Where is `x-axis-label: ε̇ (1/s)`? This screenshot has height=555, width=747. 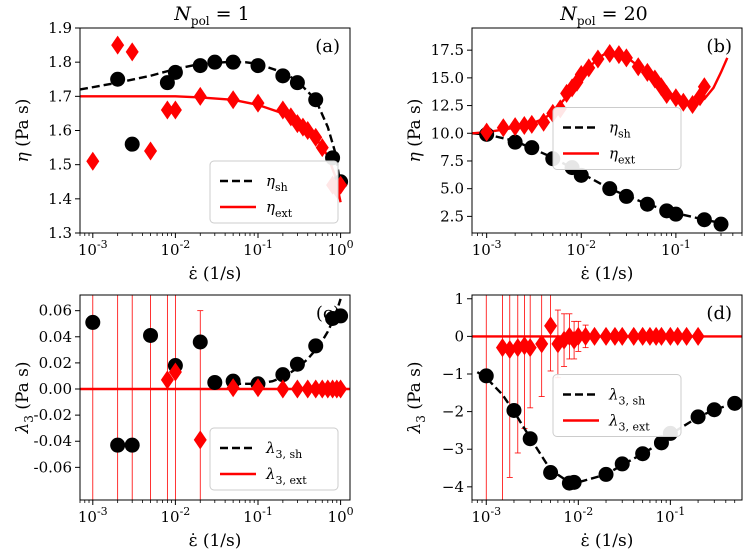
x-axis-label: ε̇ (1/s) is located at coordinates (215, 541).